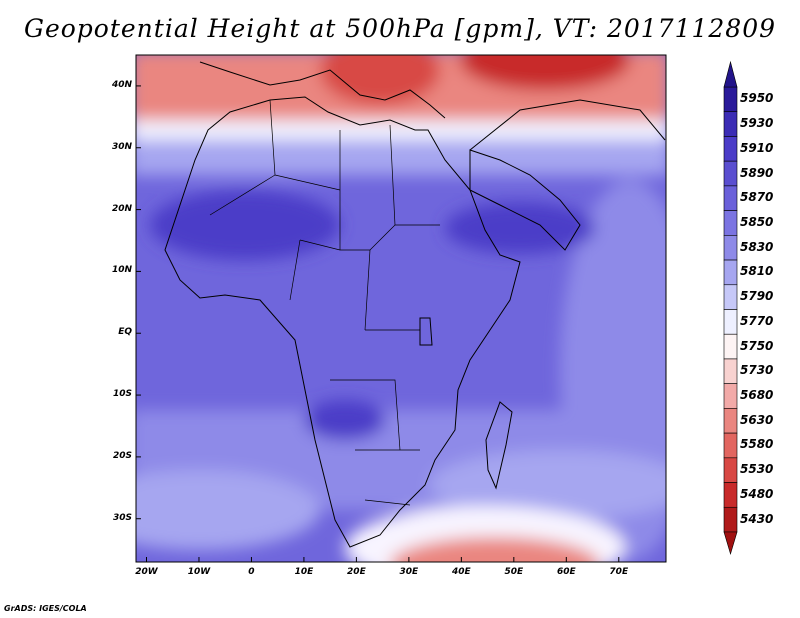  What do you see at coordinates (757, 469) in the screenshot?
I see `colorbar-label: 5530` at bounding box center [757, 469].